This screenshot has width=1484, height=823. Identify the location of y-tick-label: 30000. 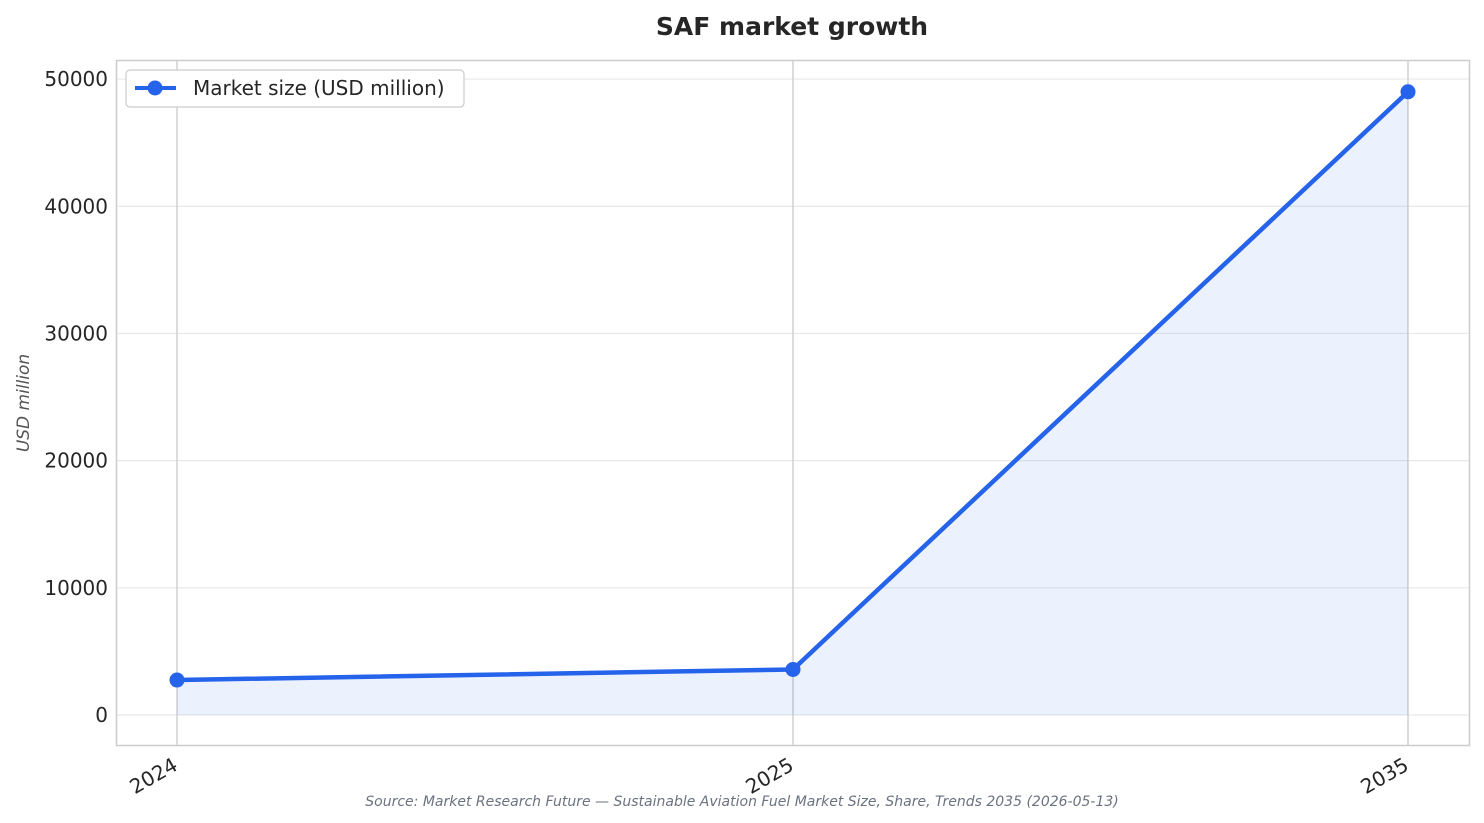
(76, 333).